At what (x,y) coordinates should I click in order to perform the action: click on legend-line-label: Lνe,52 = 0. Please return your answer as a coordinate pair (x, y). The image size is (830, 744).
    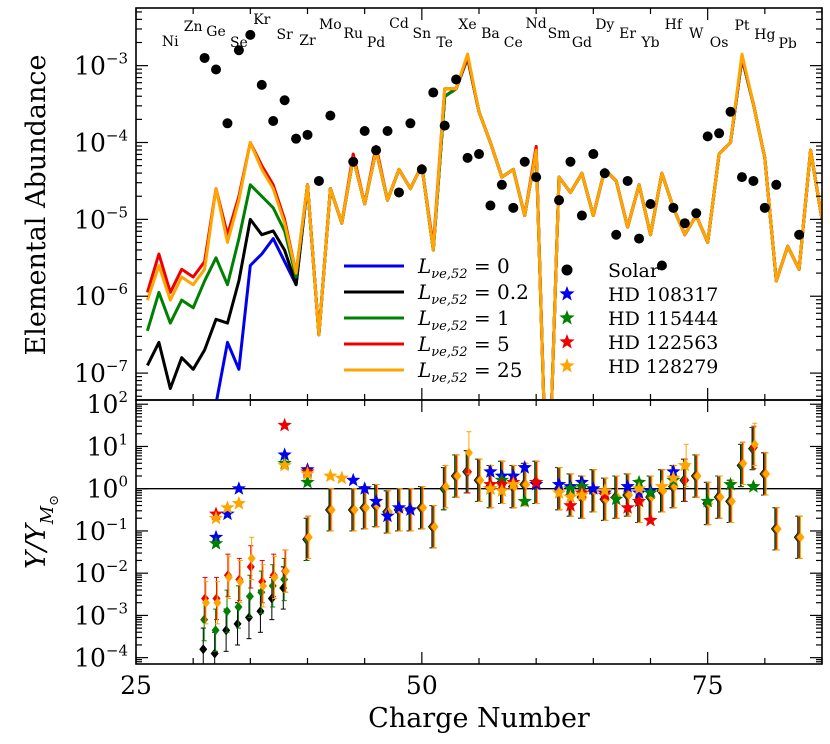
    Looking at the image, I should click on (463, 268).